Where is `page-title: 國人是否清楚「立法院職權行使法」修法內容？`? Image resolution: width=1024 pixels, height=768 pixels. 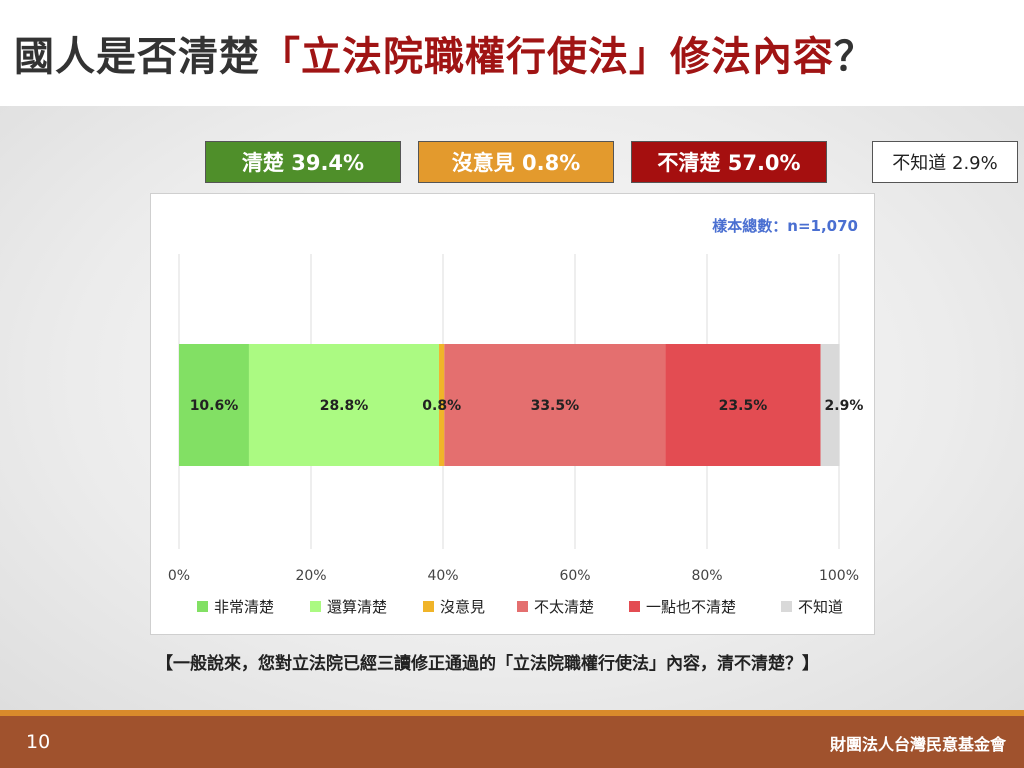
page-title: 國人是否清楚「立法院職權行使法」修法內容？ is located at coordinates (444, 53).